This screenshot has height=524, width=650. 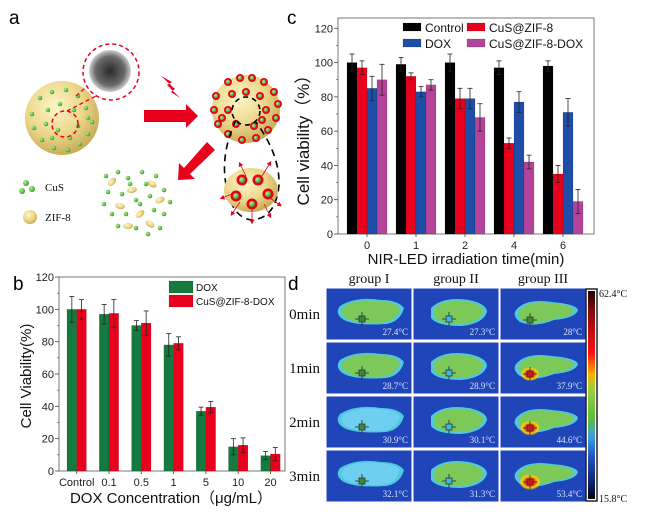 I want to click on x-tick-label: 6, so click(x=563, y=246).